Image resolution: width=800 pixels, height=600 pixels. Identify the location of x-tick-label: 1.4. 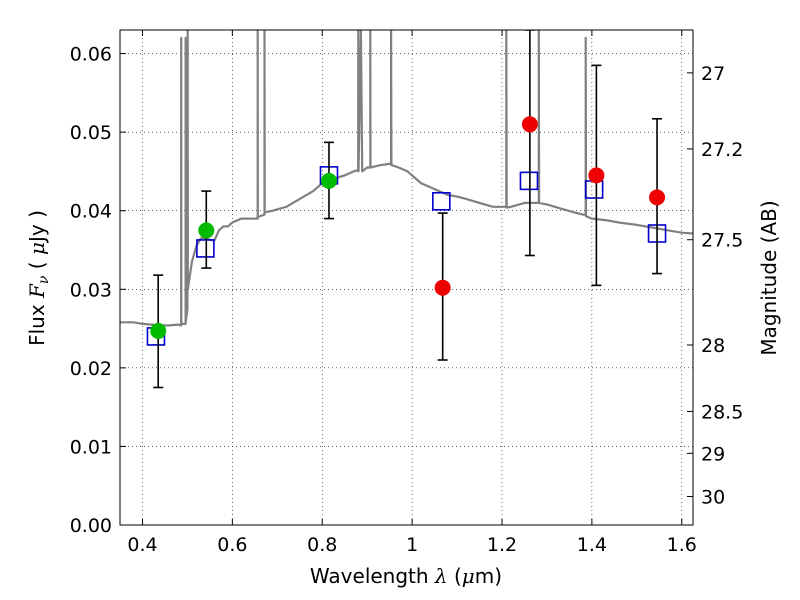
(592, 545).